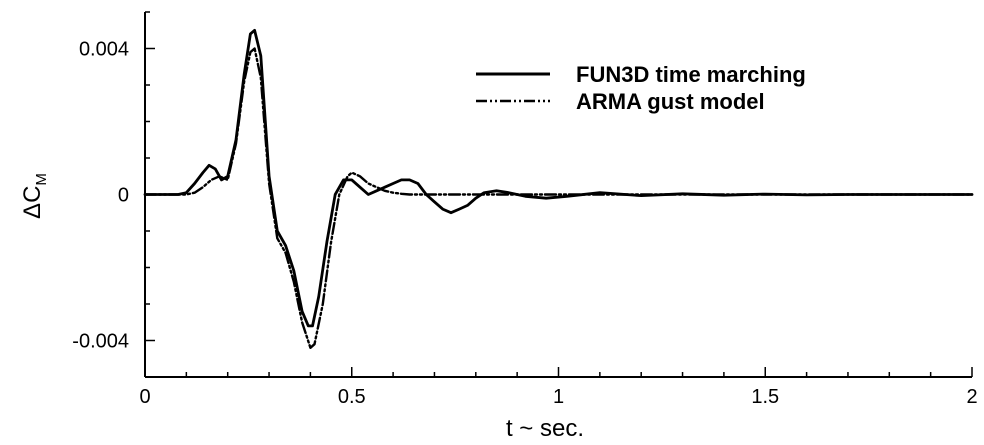 The image size is (984, 445). What do you see at coordinates (641, 88) in the screenshot?
I see `legend: FUN3D time marching ARMA gust model` at bounding box center [641, 88].